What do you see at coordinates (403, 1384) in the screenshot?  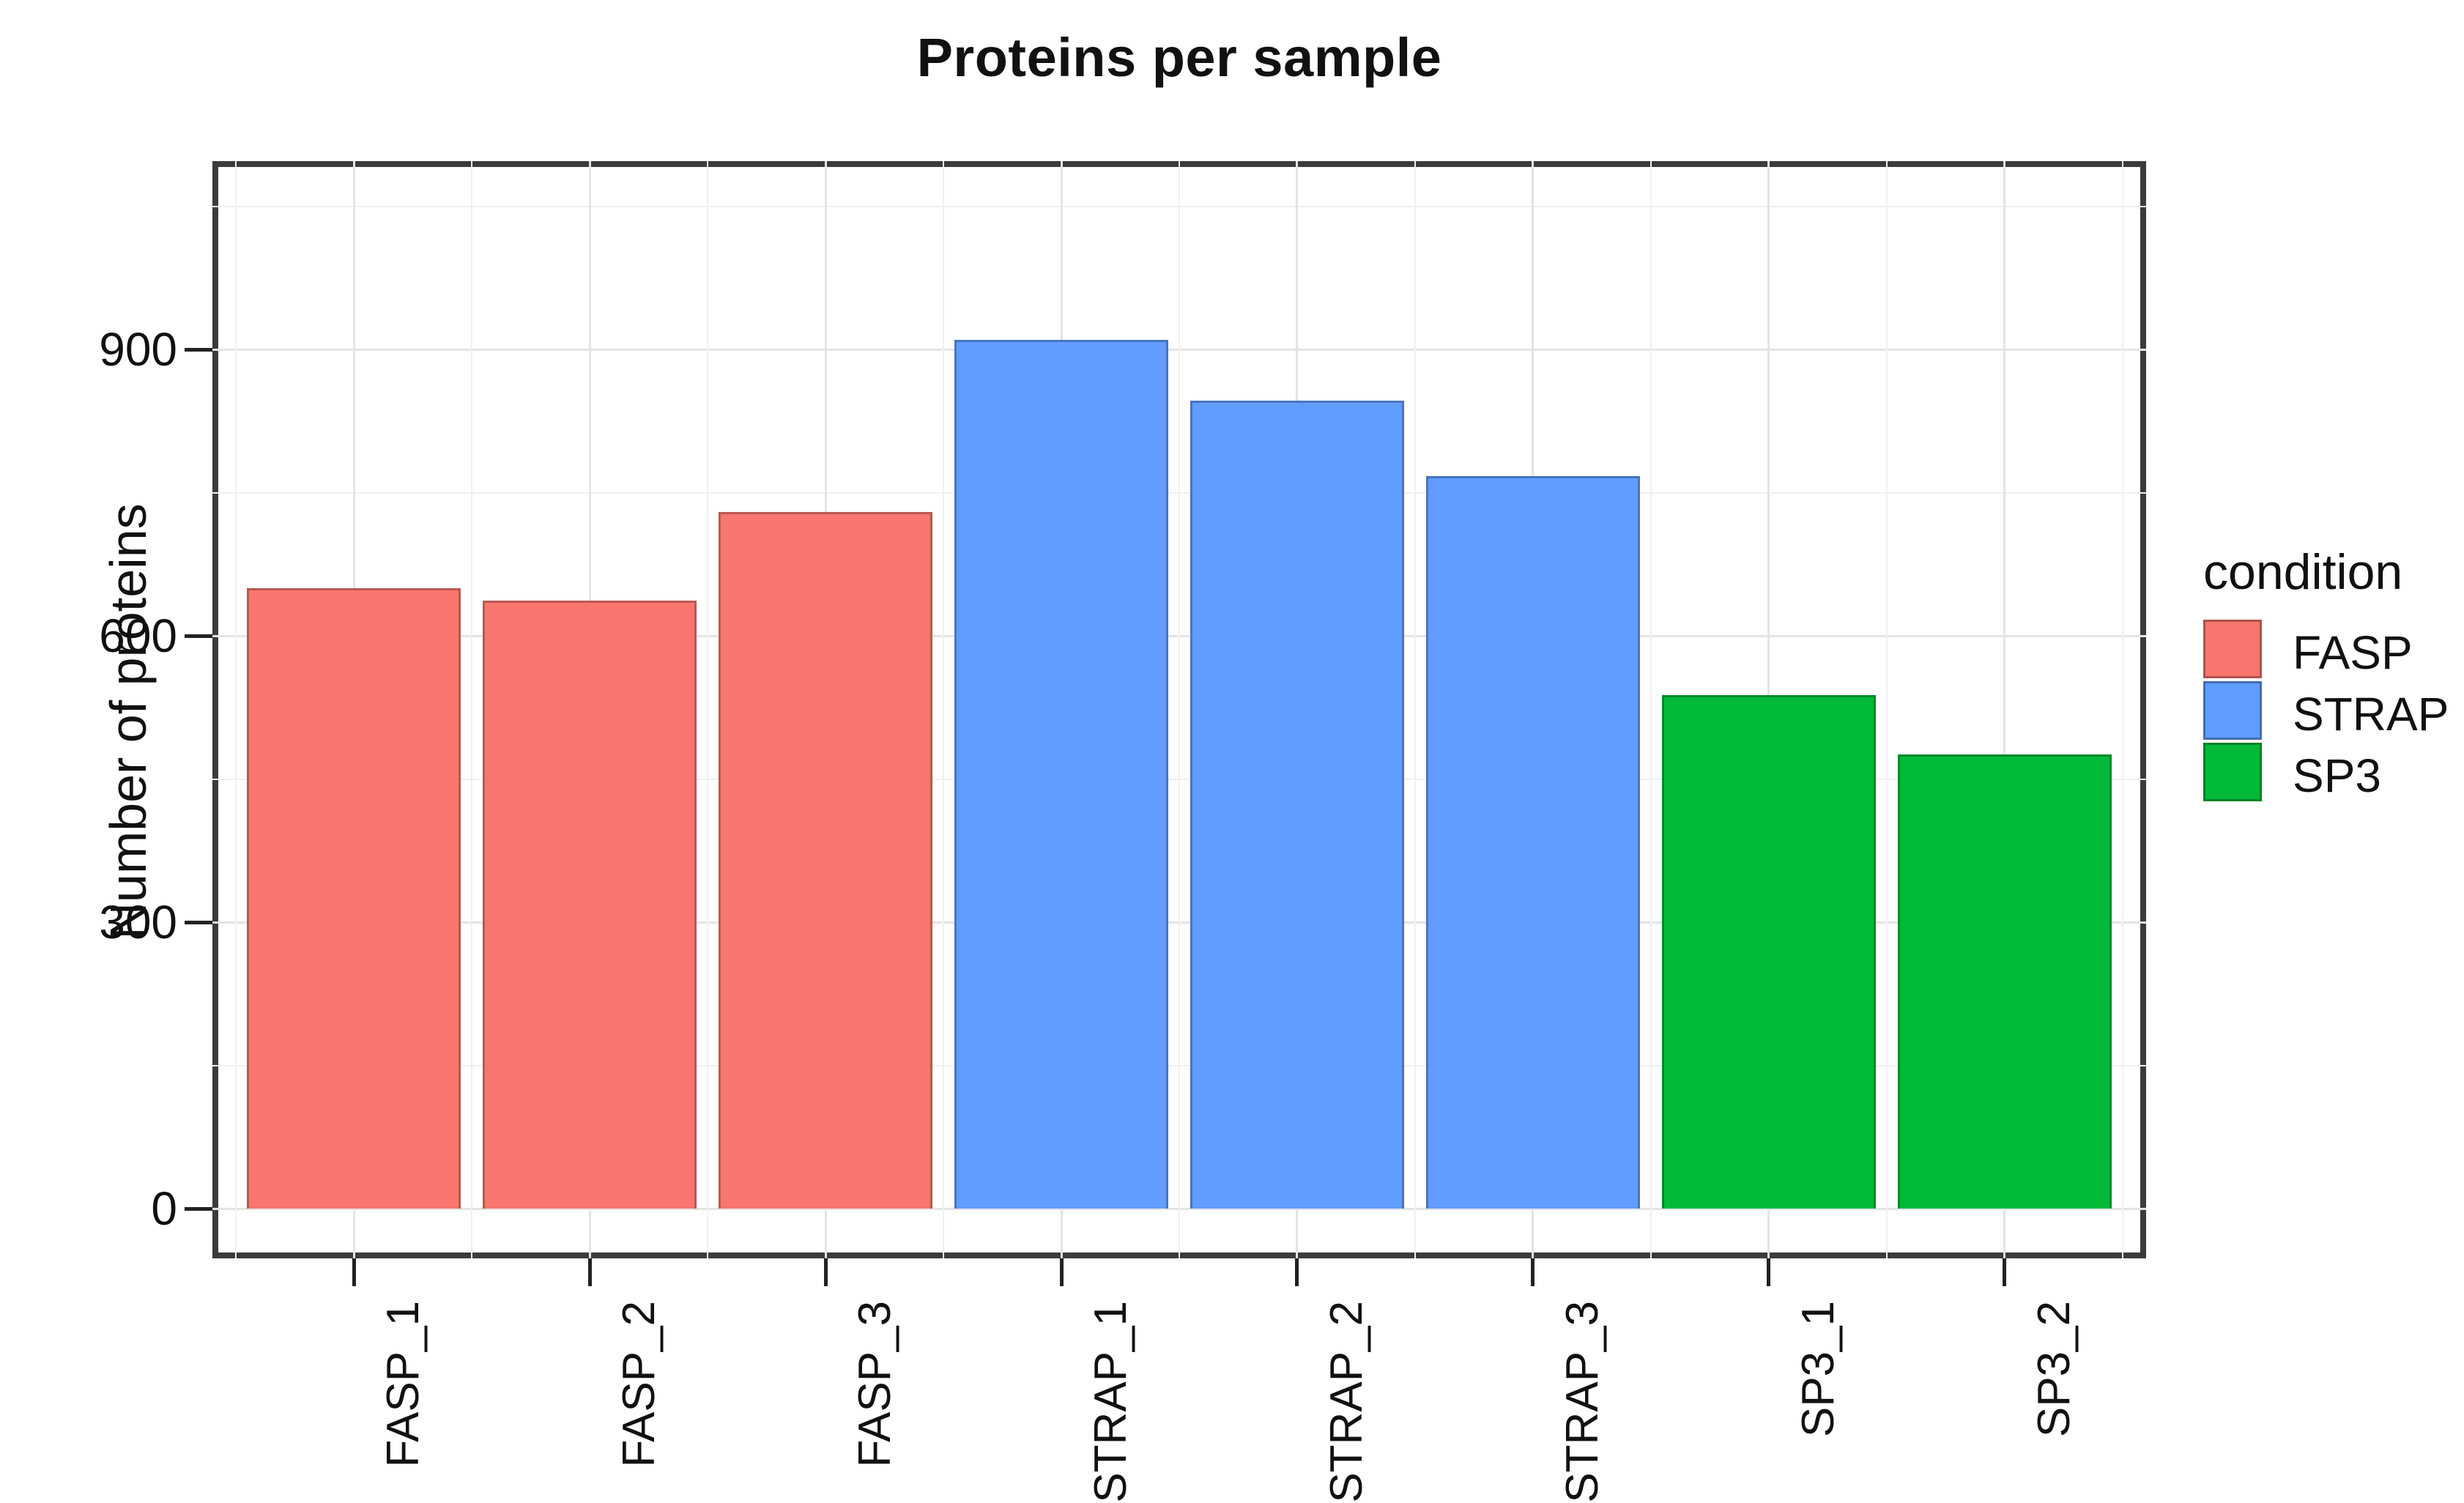 I see `x-tick-label: FASP_1` at bounding box center [403, 1384].